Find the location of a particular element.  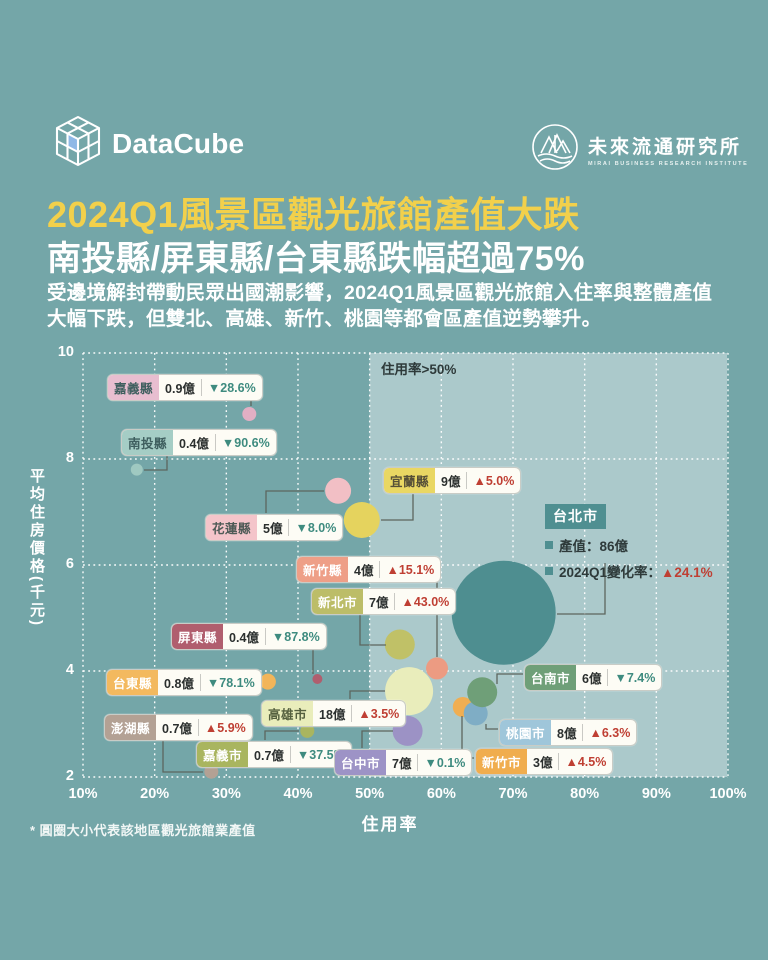

connector-taoyuan-city is located at coordinates (491, 727).